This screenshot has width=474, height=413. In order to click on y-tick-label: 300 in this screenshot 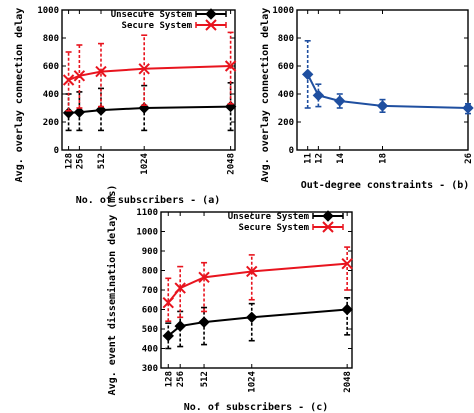, I will do `click(150, 369)`.